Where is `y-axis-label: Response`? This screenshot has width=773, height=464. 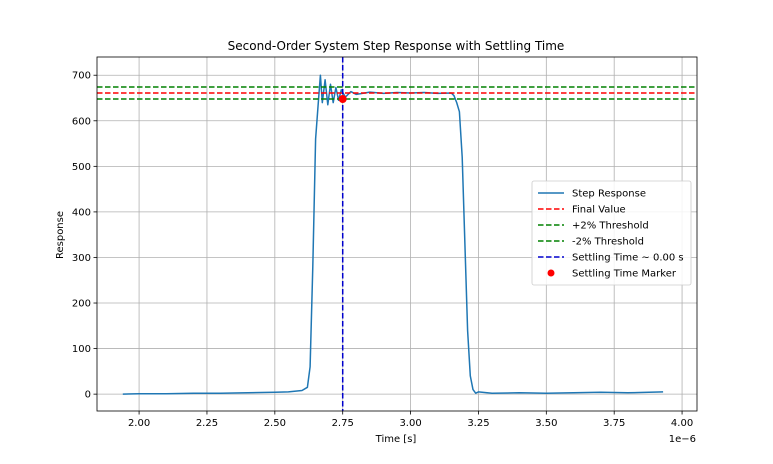 y-axis-label: Response is located at coordinates (60, 235).